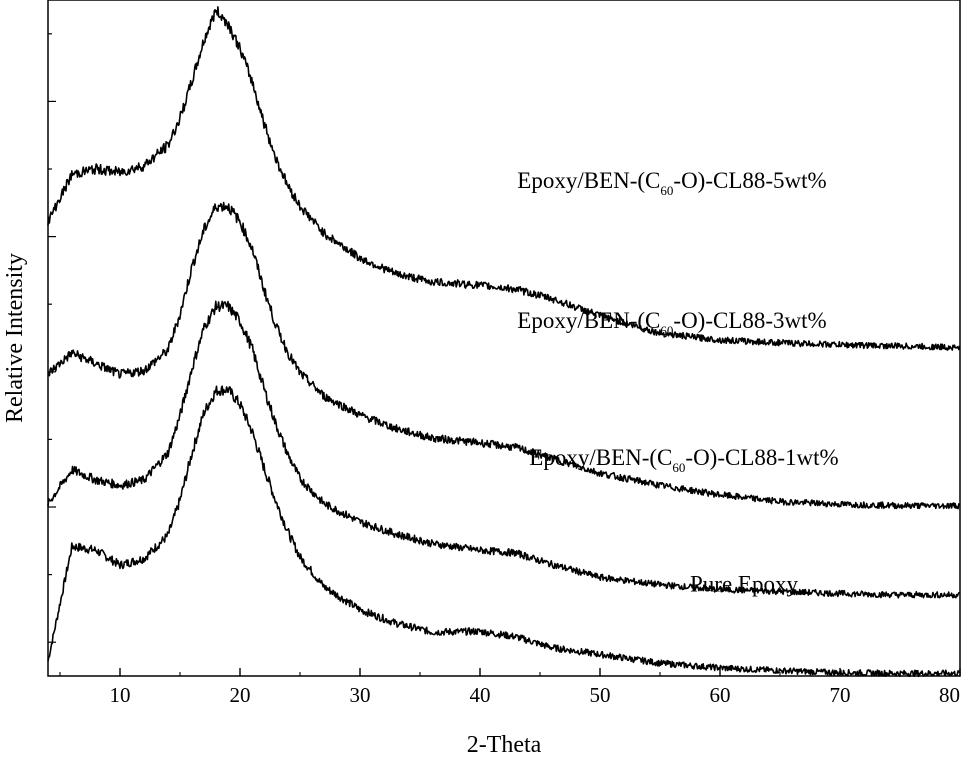 This screenshot has width=980, height=759. Describe the element at coordinates (480, 695) in the screenshot. I see `x-tick-label: 40` at that location.